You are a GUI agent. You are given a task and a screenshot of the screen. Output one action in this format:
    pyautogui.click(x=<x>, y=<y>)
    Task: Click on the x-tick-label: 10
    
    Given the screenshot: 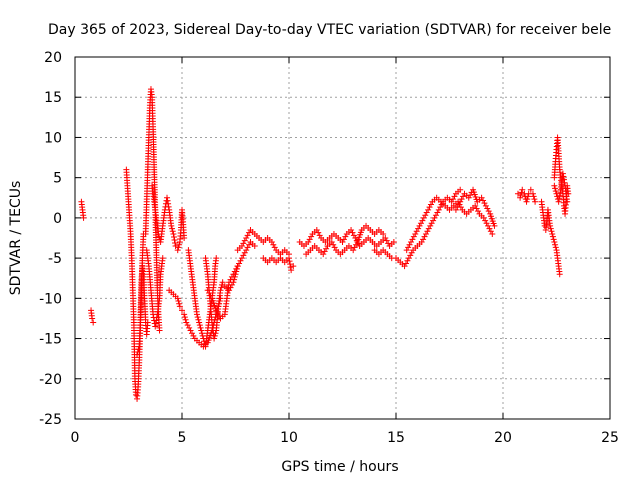 What is the action you would take?
    pyautogui.click(x=289, y=438)
    